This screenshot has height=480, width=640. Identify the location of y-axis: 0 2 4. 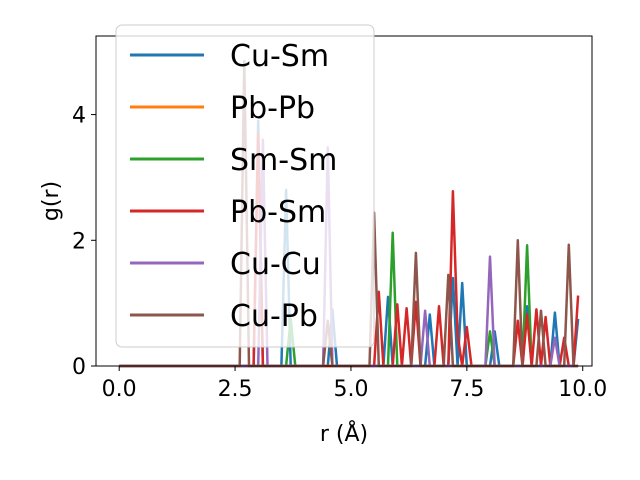
(84, 242).